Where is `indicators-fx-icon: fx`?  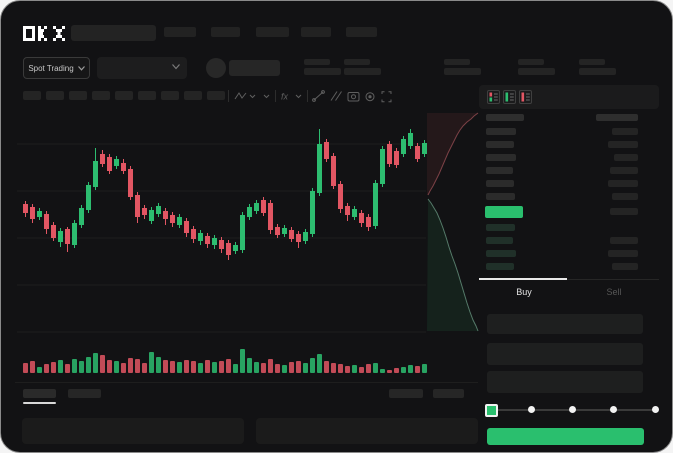 indicators-fx-icon: fx is located at coordinates (291, 97).